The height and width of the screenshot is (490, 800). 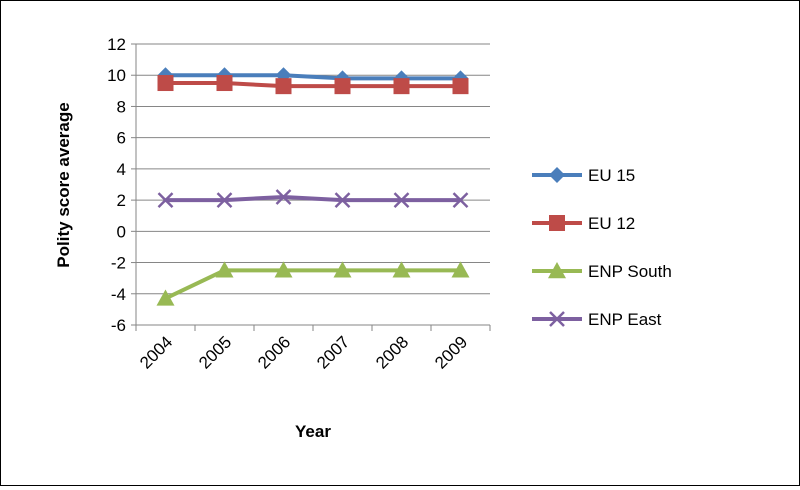 What do you see at coordinates (583, 175) in the screenshot?
I see `legend-item: EU 15` at bounding box center [583, 175].